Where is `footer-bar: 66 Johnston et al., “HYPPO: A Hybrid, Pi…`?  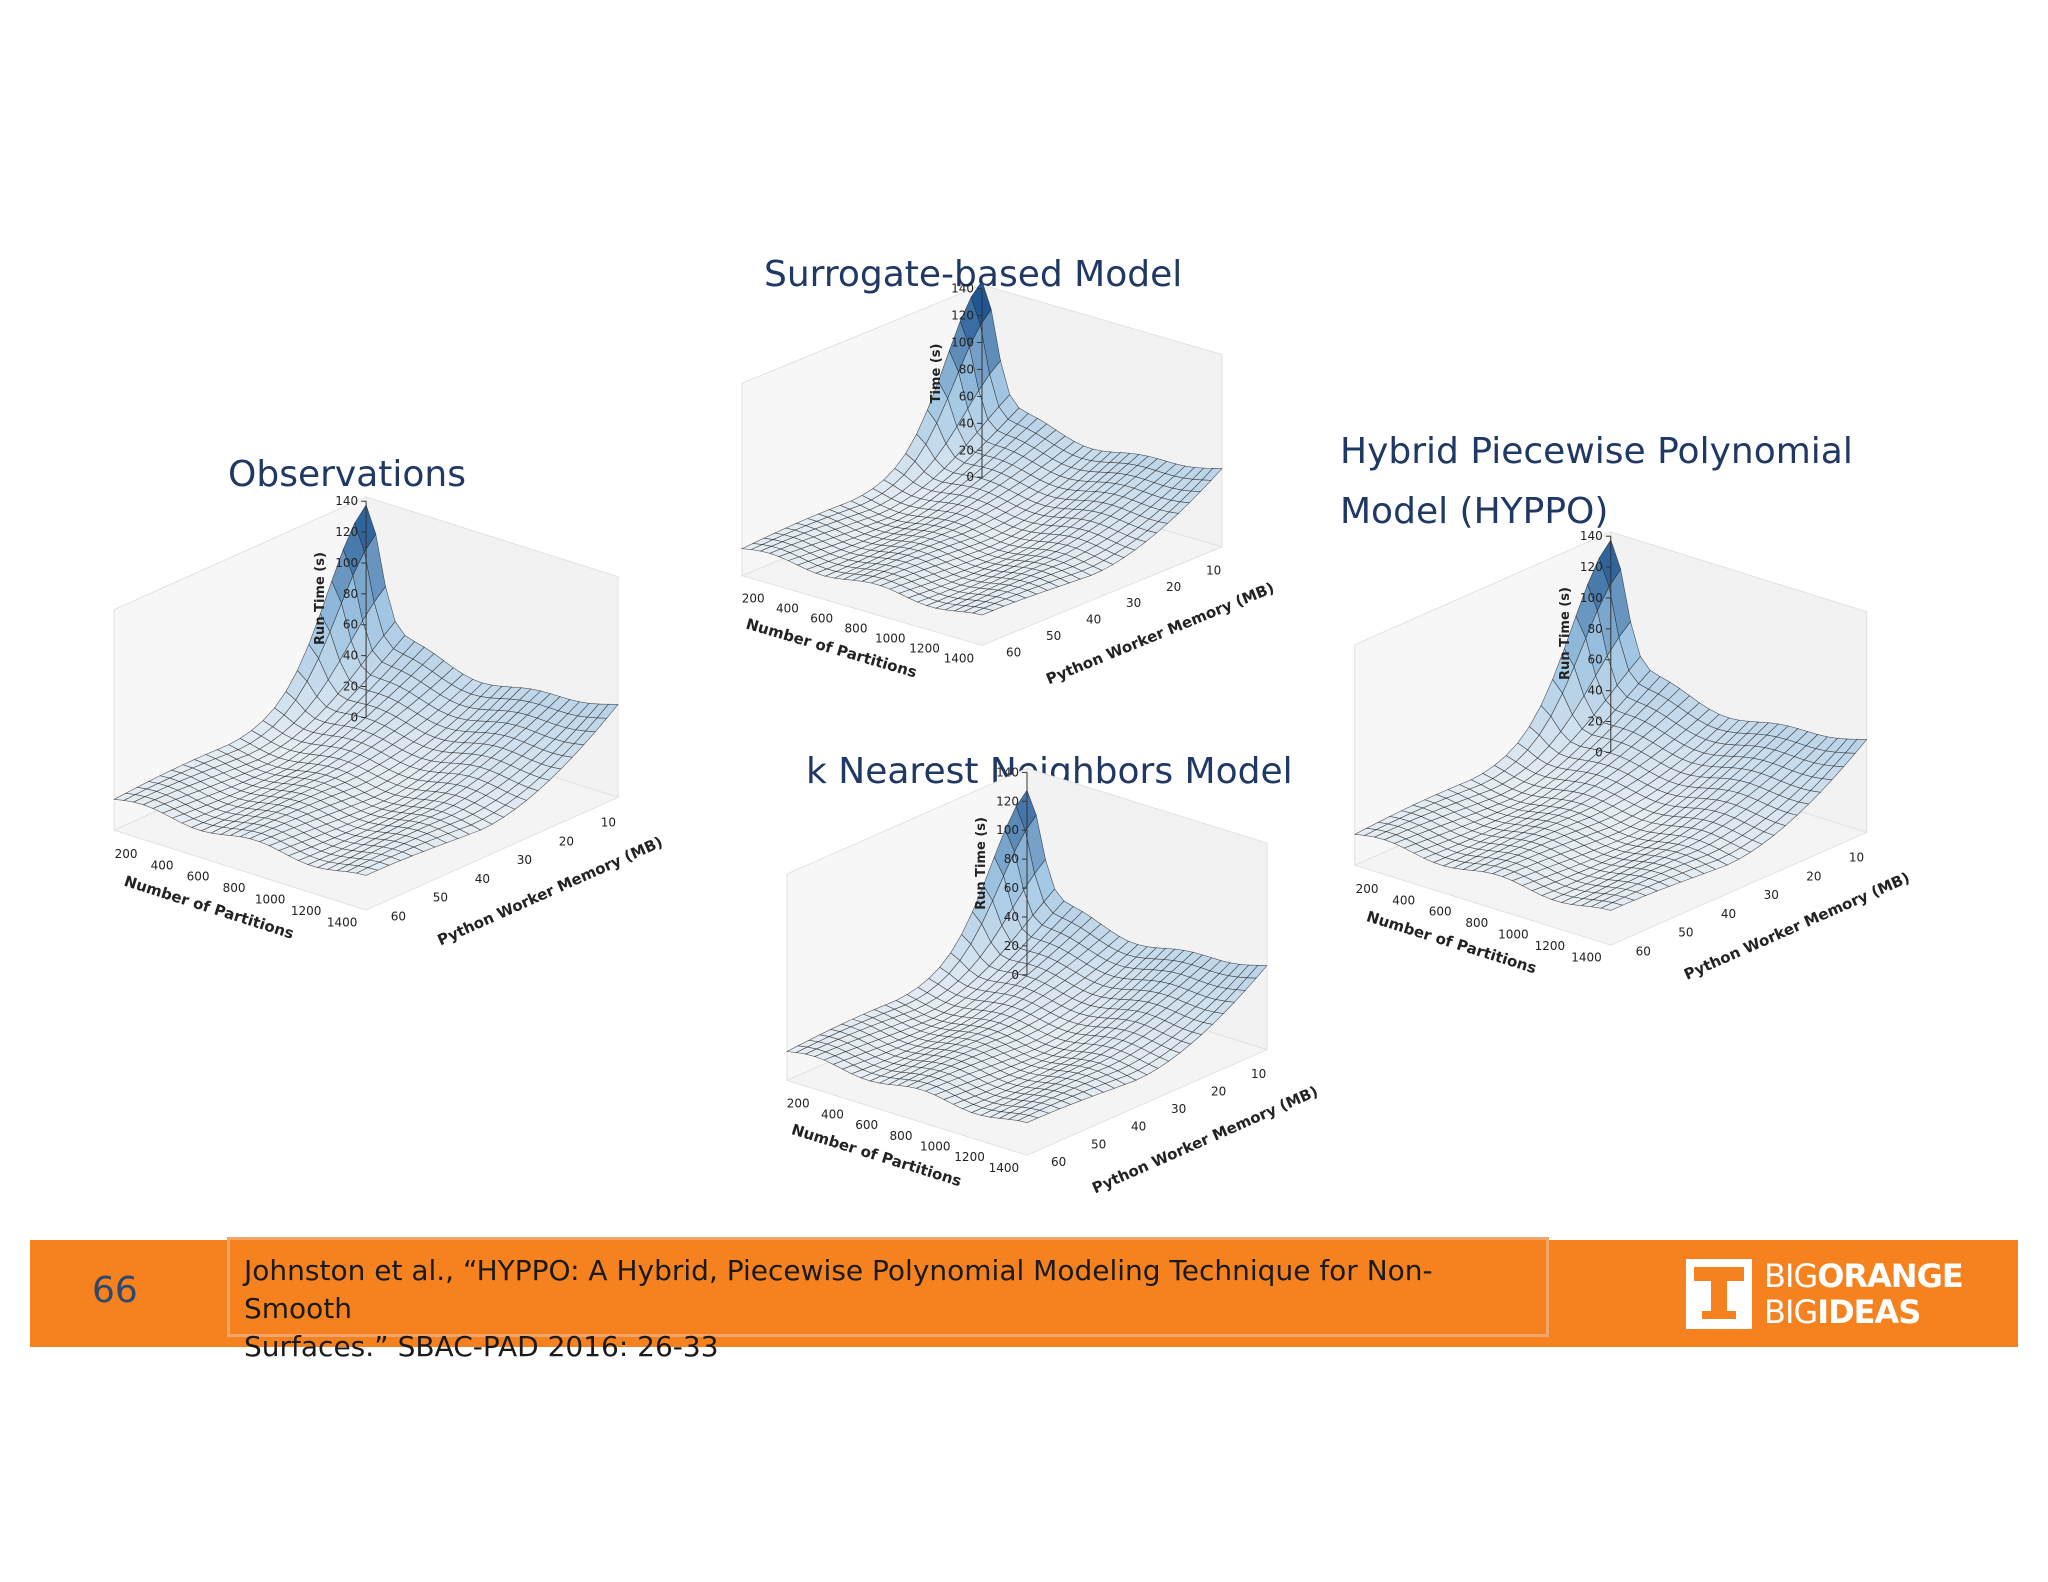 footer-bar: 66 Johnston et al., “HYPPO: A Hybrid, Pi… is located at coordinates (1024, 1300).